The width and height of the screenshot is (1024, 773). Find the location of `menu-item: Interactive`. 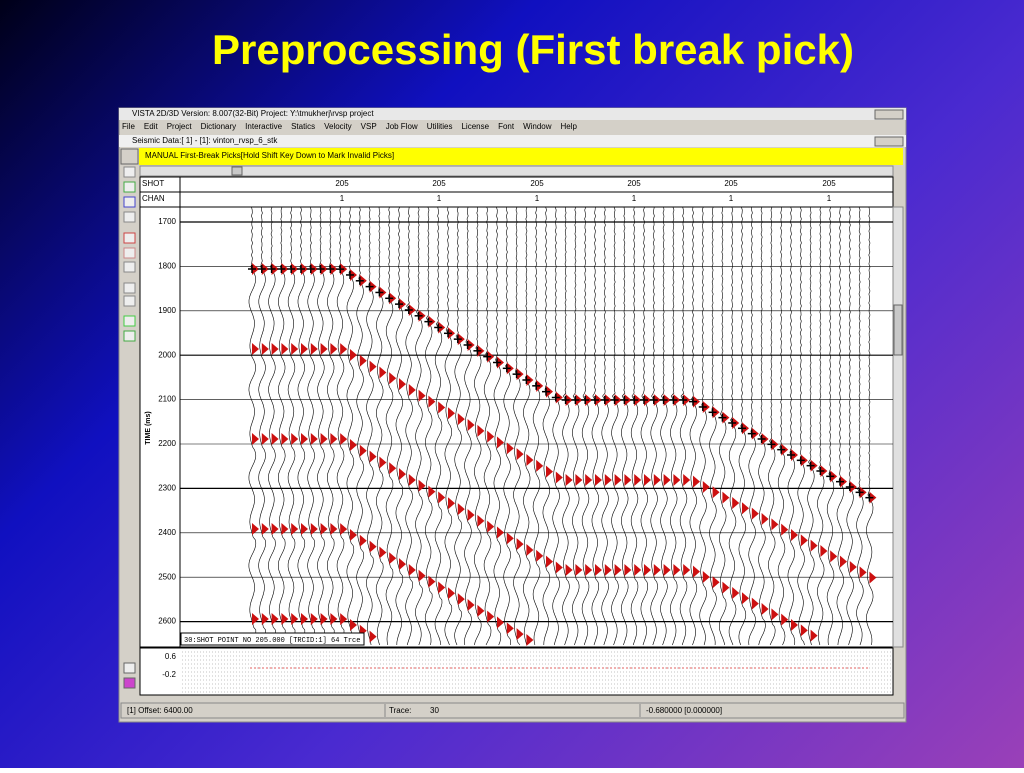

menu-item: Interactive is located at coordinates (263, 126).